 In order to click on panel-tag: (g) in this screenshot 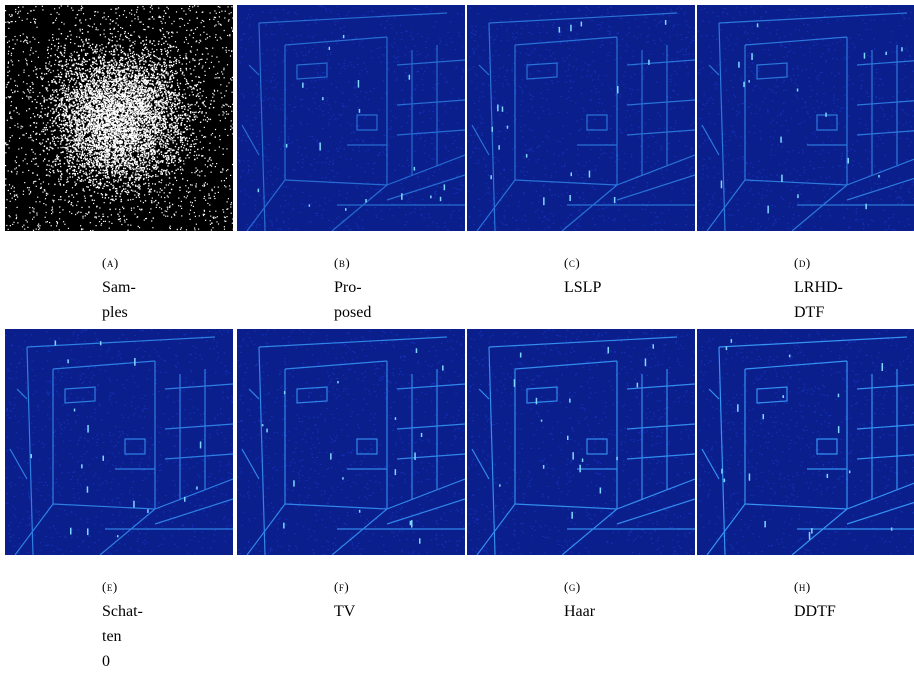, I will do `click(629, 586)`.